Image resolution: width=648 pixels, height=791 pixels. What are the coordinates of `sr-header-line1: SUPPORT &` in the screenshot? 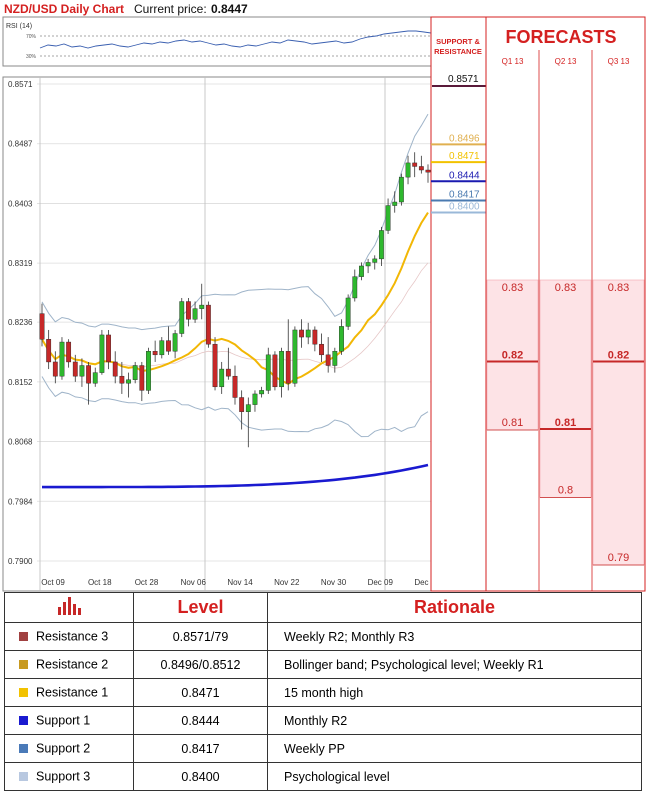 It's located at (458, 41).